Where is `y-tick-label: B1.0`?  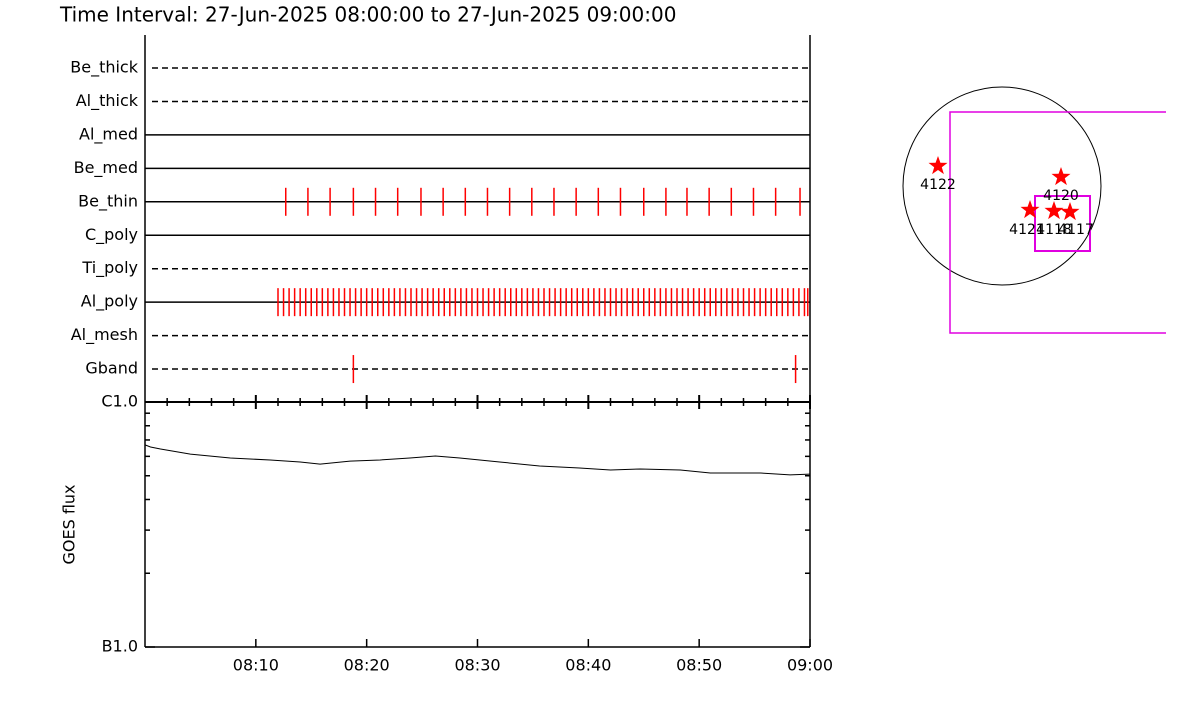
y-tick-label: B1.0 is located at coordinates (120, 646).